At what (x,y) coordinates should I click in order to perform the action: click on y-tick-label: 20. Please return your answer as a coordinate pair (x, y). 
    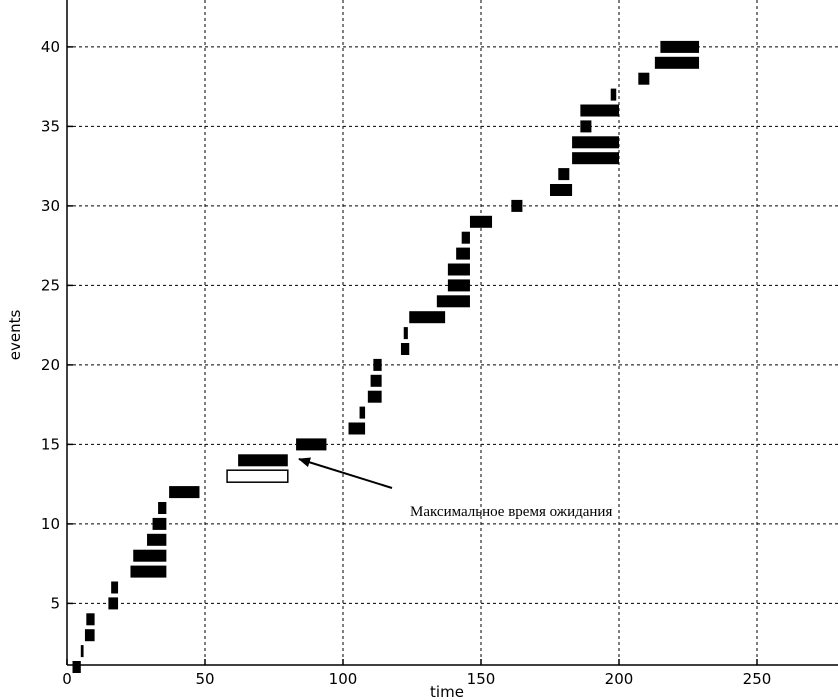
    Looking at the image, I should click on (50, 365).